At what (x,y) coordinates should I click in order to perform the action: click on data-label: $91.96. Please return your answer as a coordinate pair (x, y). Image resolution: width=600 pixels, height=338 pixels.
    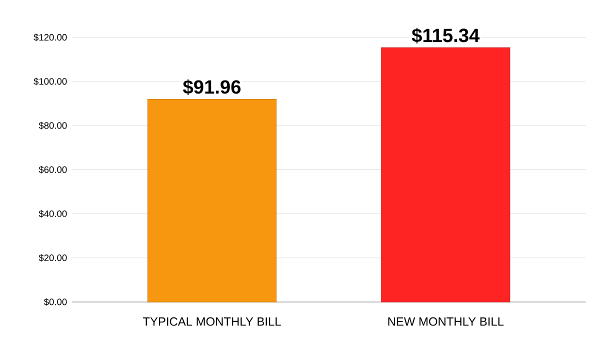
    Looking at the image, I should click on (211, 87).